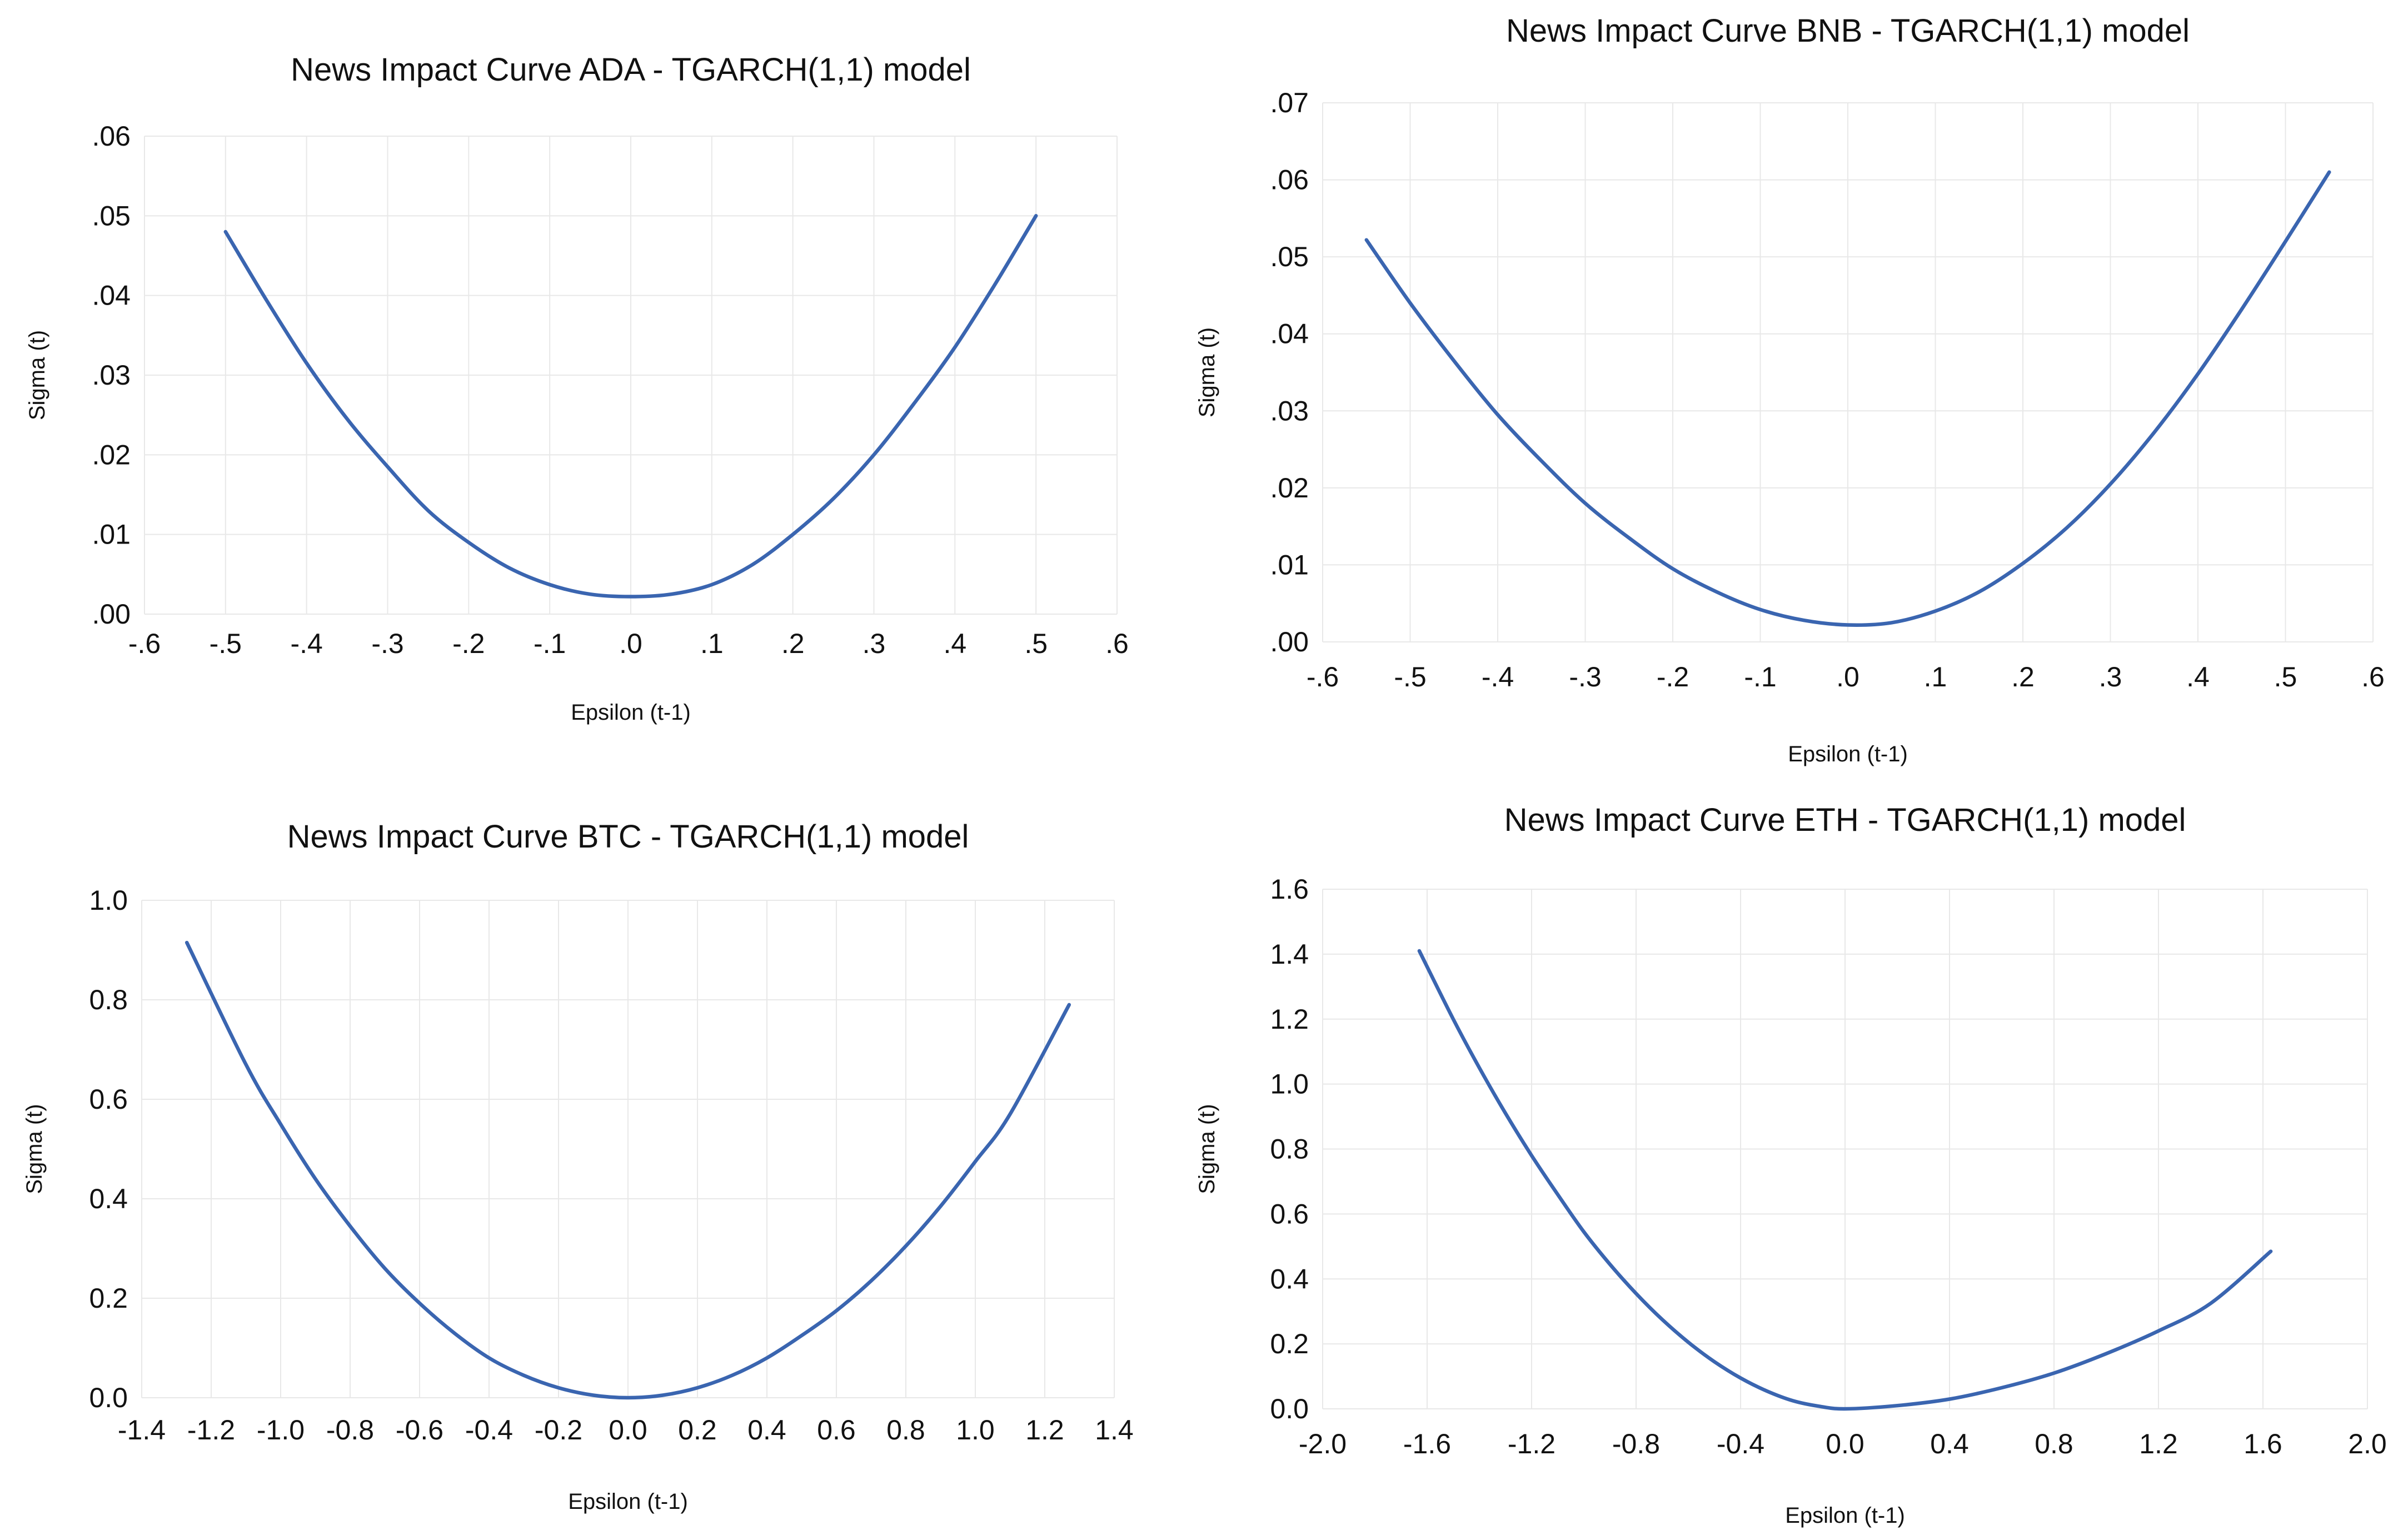  I want to click on x-tick-label: 1.0, so click(975, 1430).